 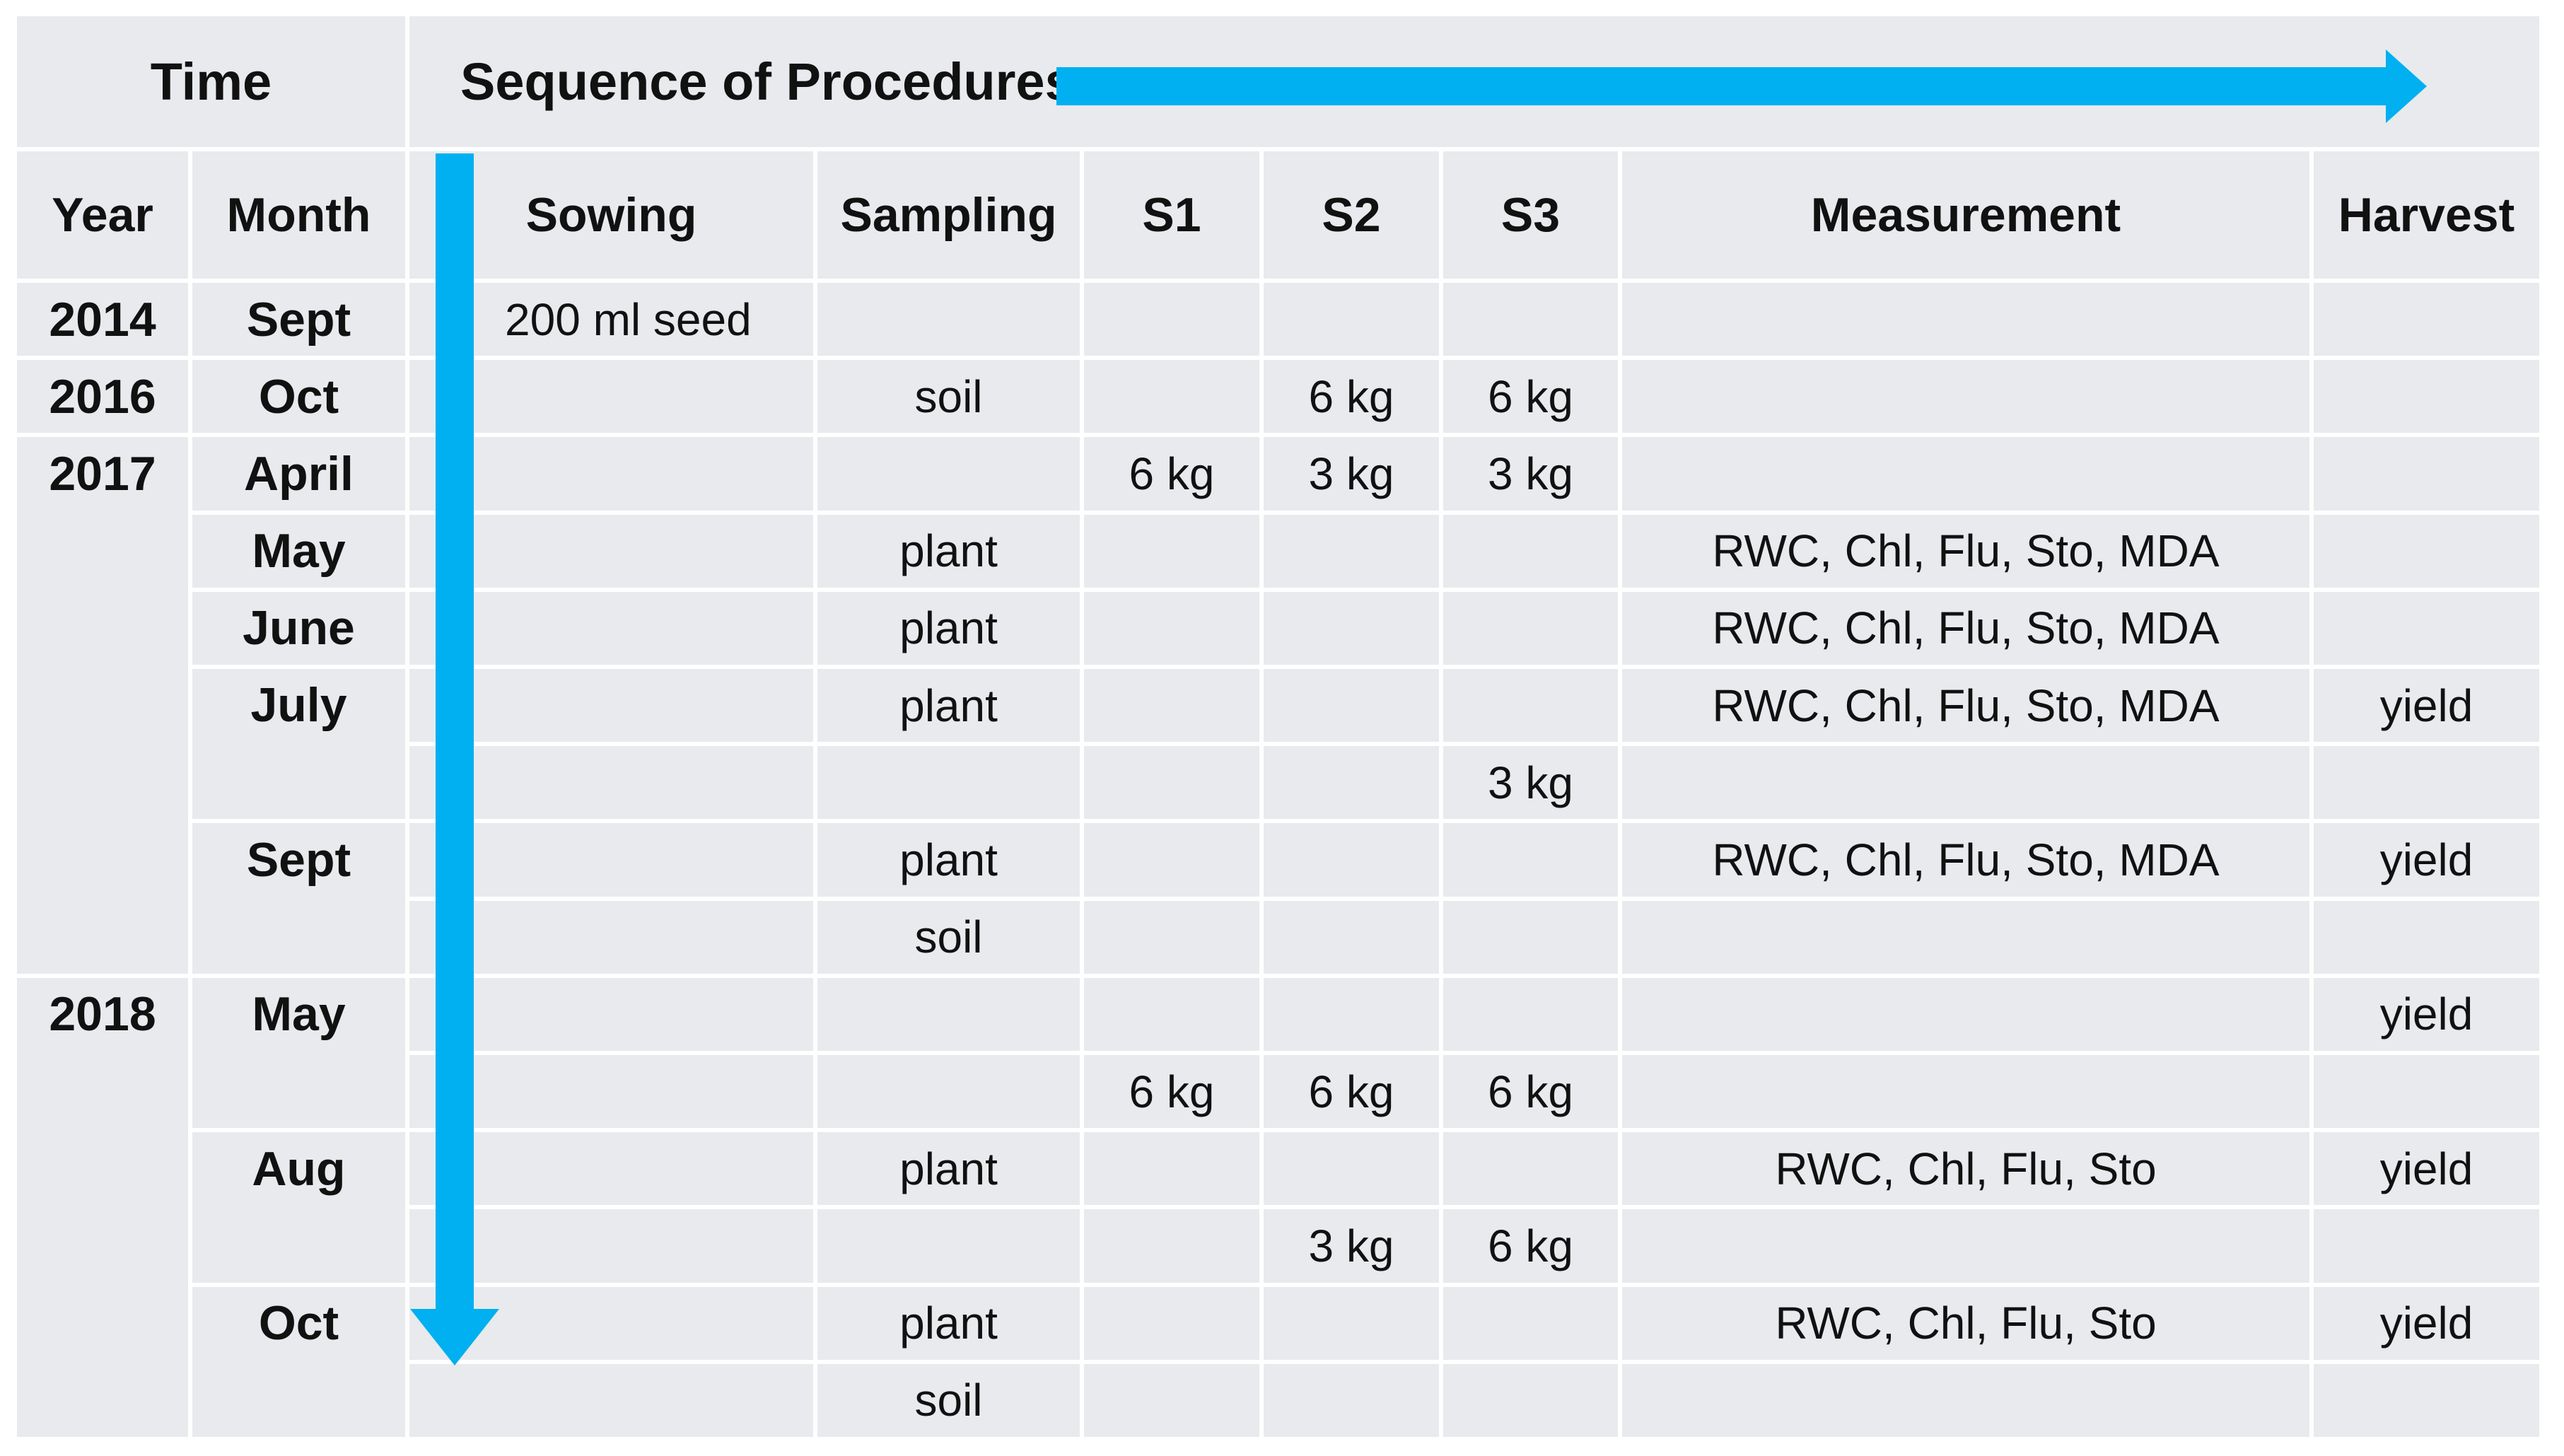 What do you see at coordinates (1530, 215) in the screenshot?
I see `column-header-s3: S3` at bounding box center [1530, 215].